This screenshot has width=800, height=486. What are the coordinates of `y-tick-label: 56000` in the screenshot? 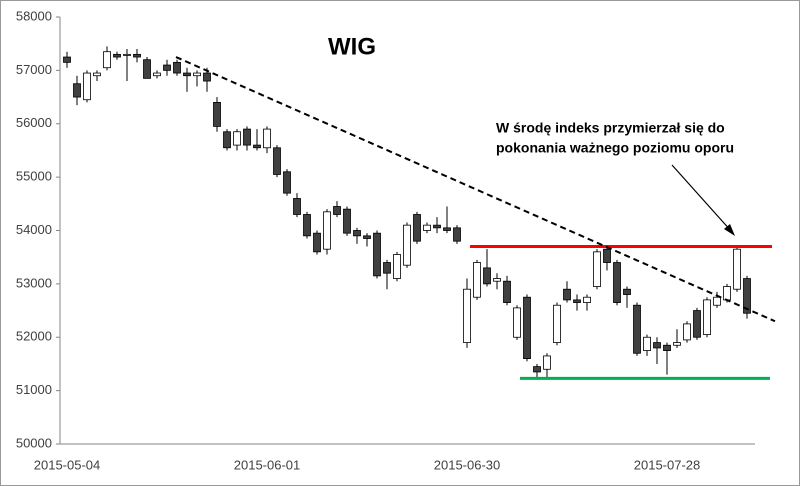 It's located at (34, 122).